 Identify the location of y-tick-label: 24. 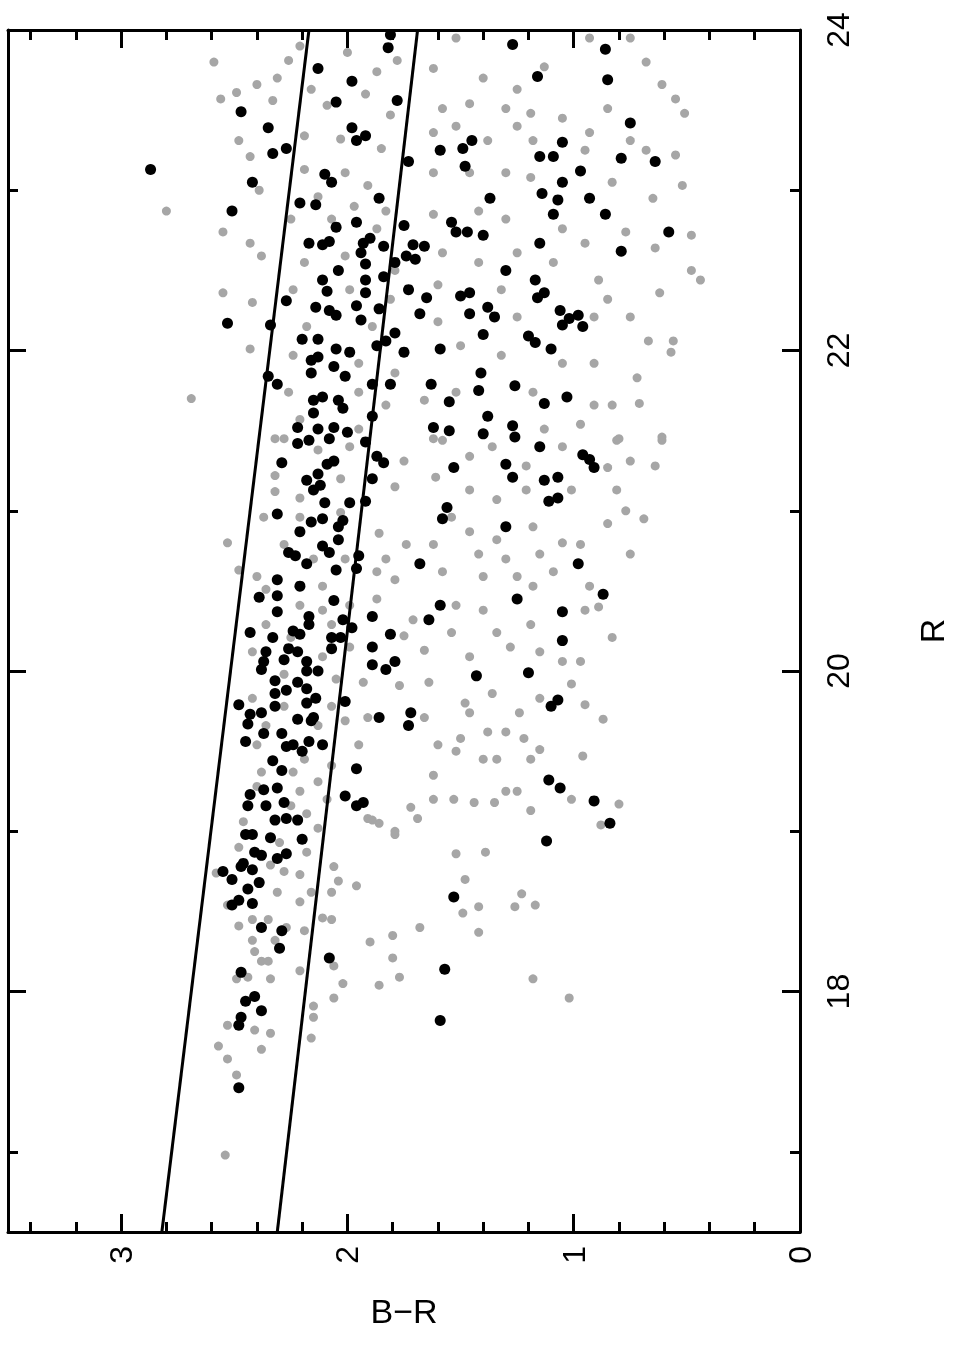
(838, 30).